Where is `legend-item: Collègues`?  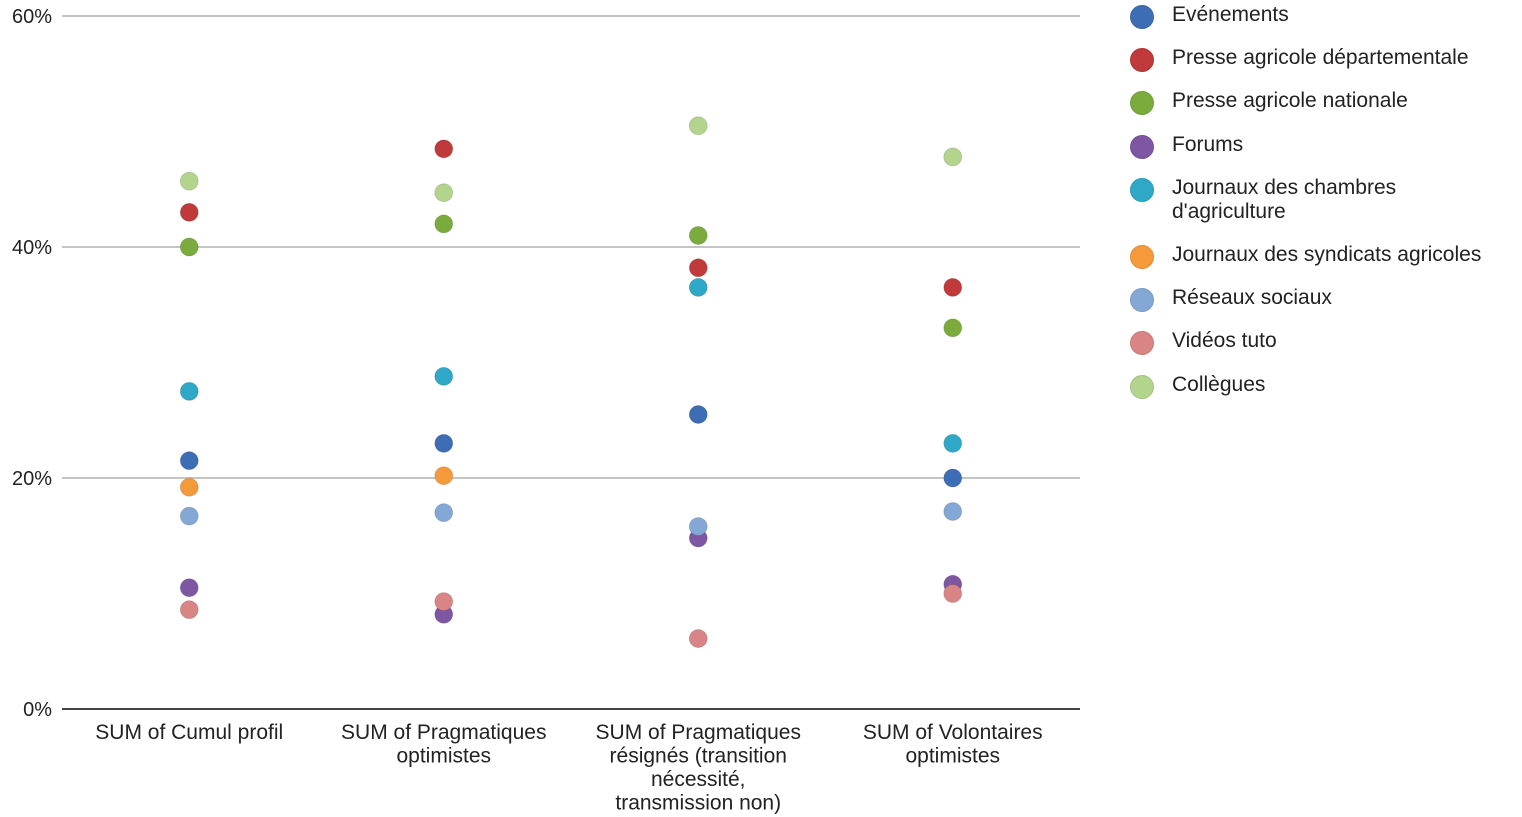 legend-item: Collègues is located at coordinates (1321, 386).